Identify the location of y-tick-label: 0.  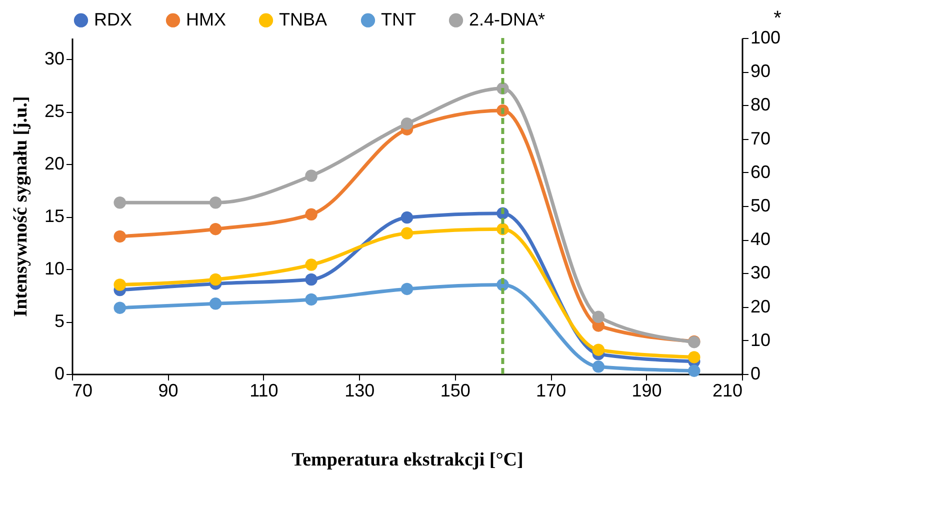
(59, 374).